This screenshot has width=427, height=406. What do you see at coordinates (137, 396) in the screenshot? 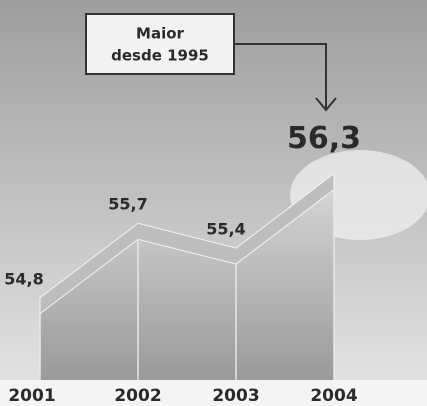
I see `x-tick-label: 2002` at bounding box center [137, 396].